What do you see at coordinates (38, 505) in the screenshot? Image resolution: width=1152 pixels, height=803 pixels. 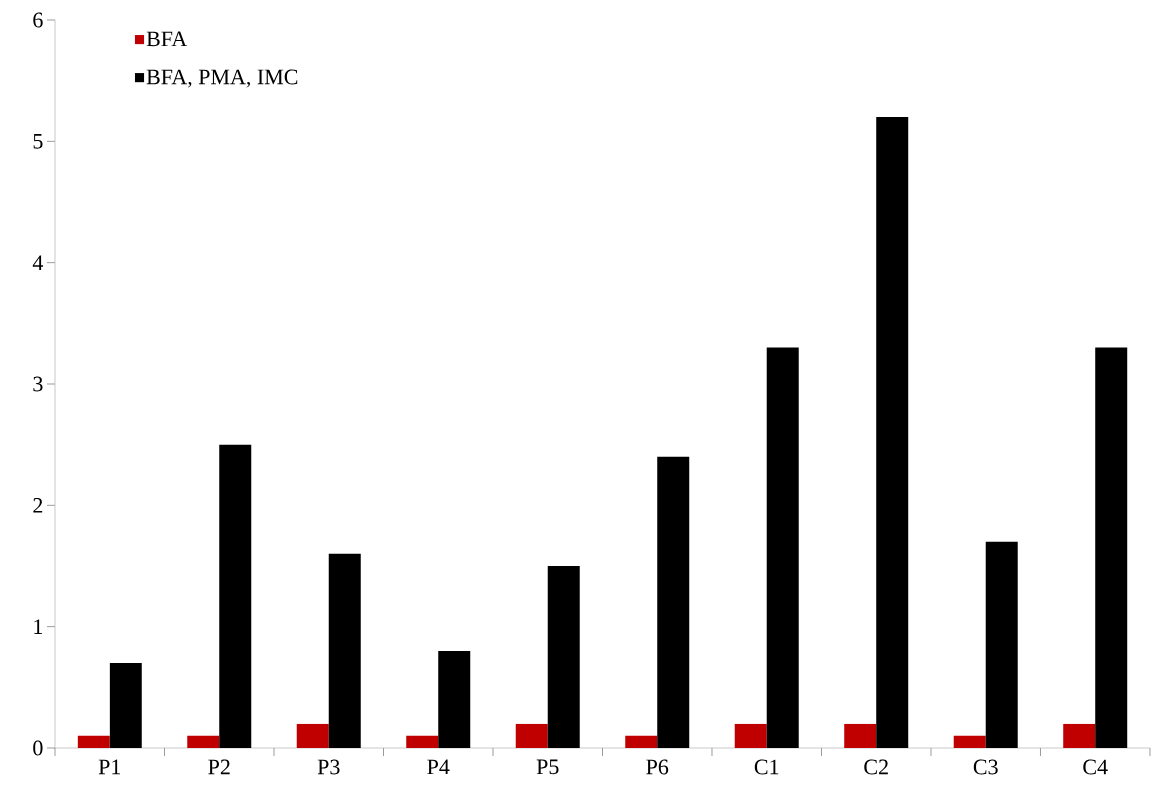 I see `y-tick-label: 2` at bounding box center [38, 505].